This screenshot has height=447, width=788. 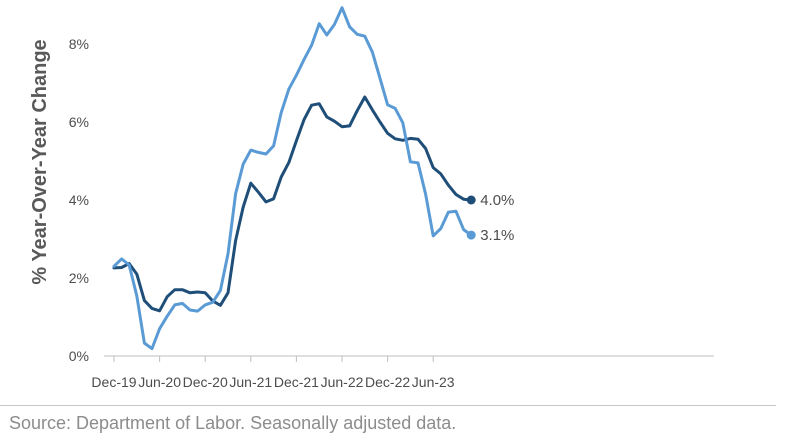 What do you see at coordinates (113, 382) in the screenshot?
I see `x-tick-label: Dec-19` at bounding box center [113, 382].